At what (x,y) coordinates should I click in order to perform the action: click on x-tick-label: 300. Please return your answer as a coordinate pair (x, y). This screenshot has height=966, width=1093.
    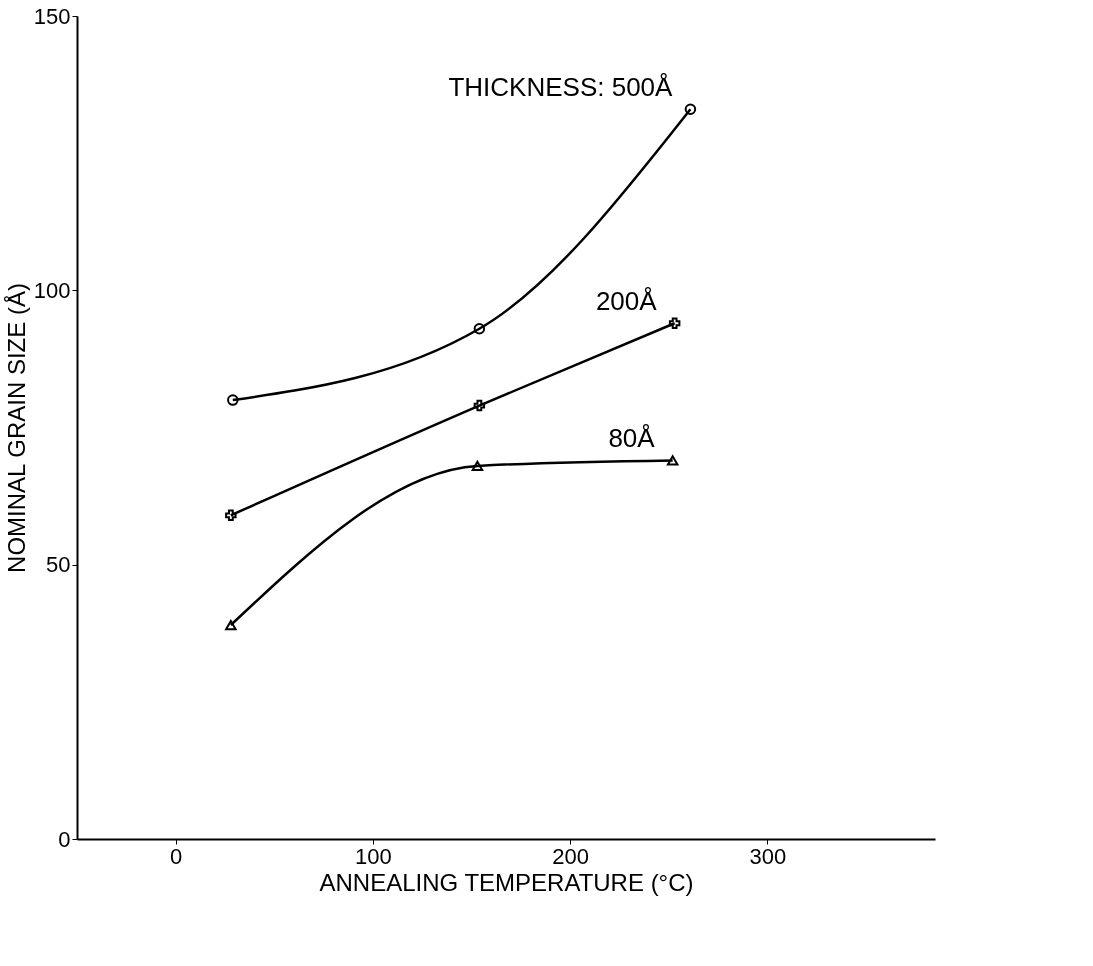
    Looking at the image, I should click on (768, 856).